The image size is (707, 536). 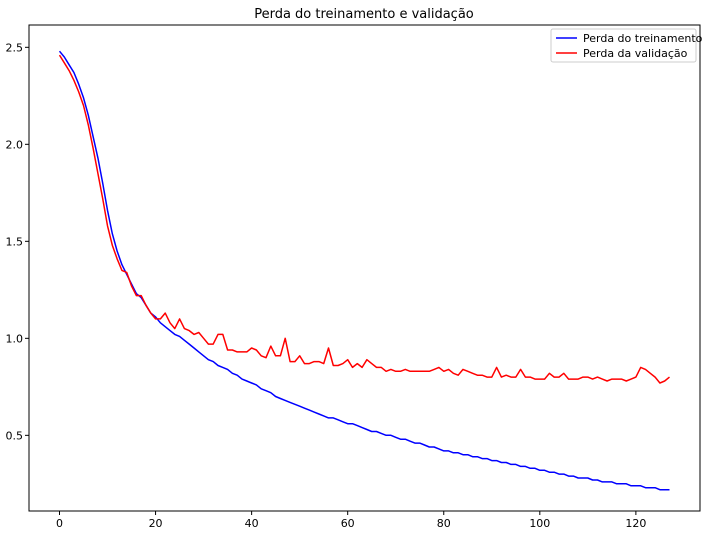 I want to click on y-tick-label: 1.0, so click(x=15, y=338).